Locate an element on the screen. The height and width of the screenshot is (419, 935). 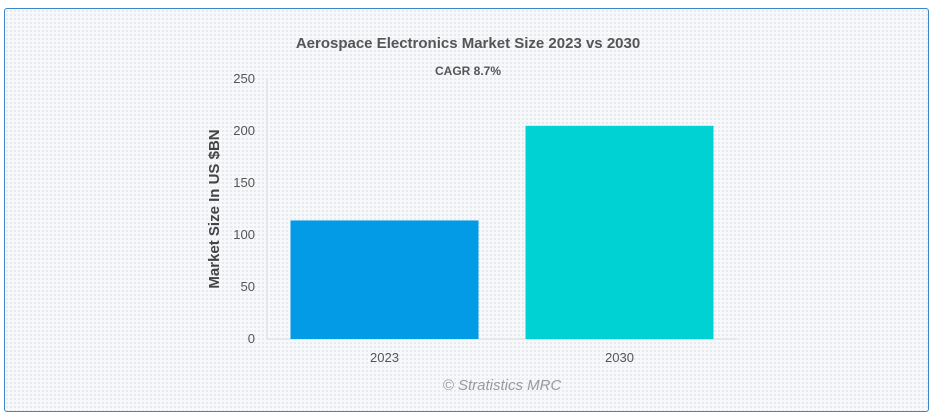
y-tick-label: 150 is located at coordinates (244, 182).